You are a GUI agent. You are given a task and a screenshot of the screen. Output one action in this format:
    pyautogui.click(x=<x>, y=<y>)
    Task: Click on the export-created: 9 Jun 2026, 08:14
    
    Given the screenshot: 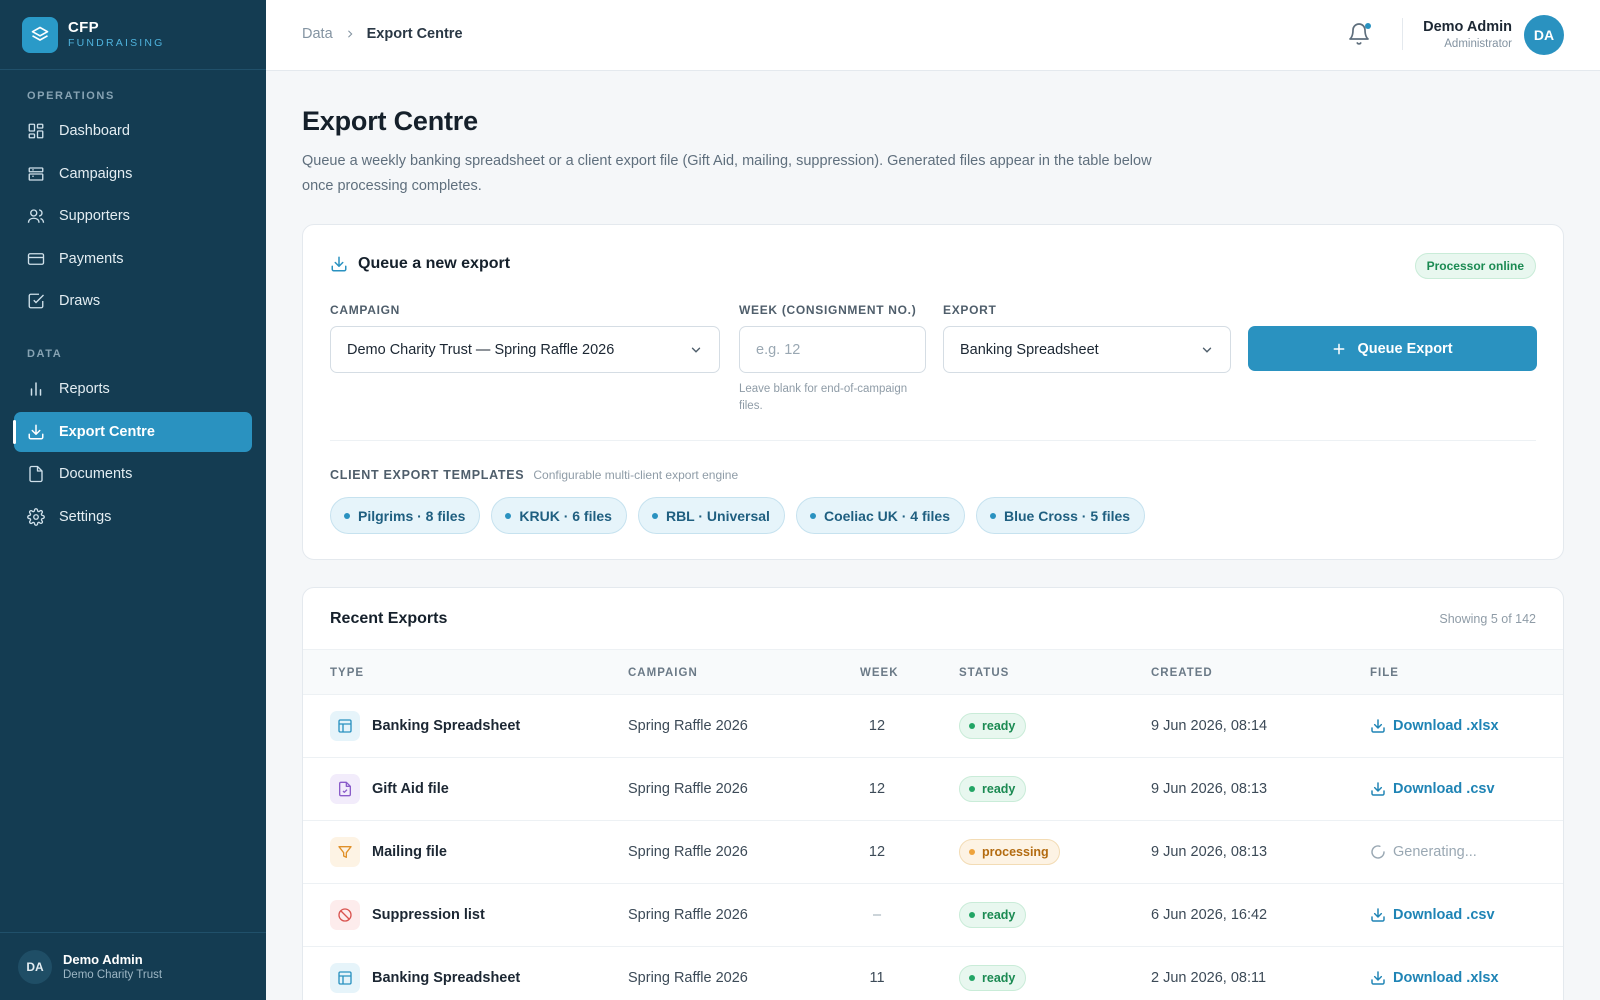 What is the action you would take?
    pyautogui.click(x=1209, y=726)
    